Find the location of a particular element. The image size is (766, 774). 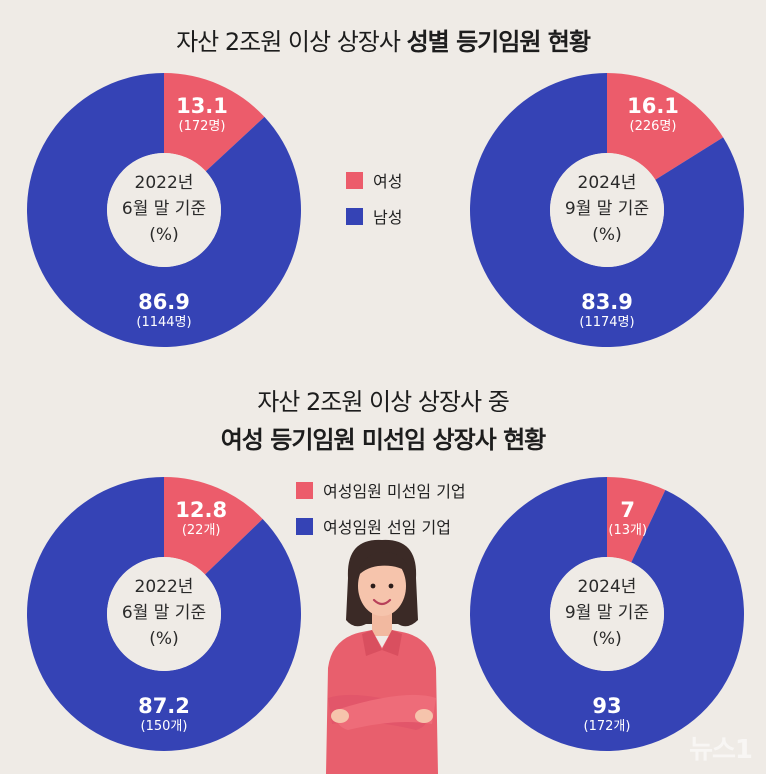

slice-count: (1174명) is located at coordinates (607, 322).